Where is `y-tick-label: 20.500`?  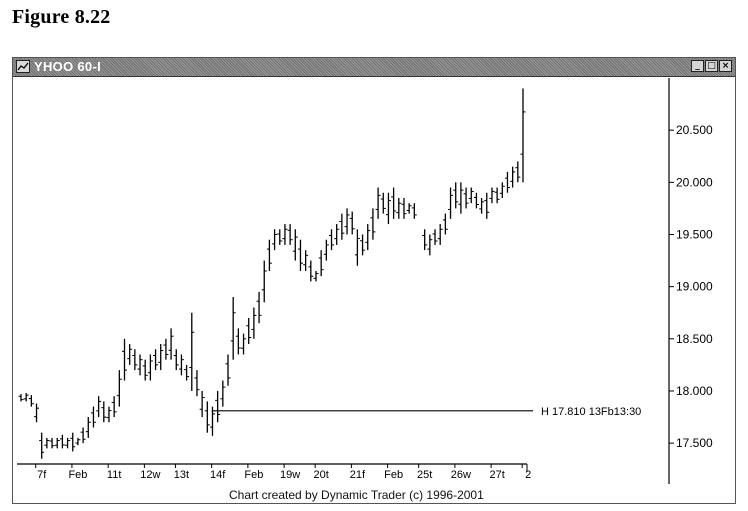 y-tick-label: 20.500 is located at coordinates (694, 130).